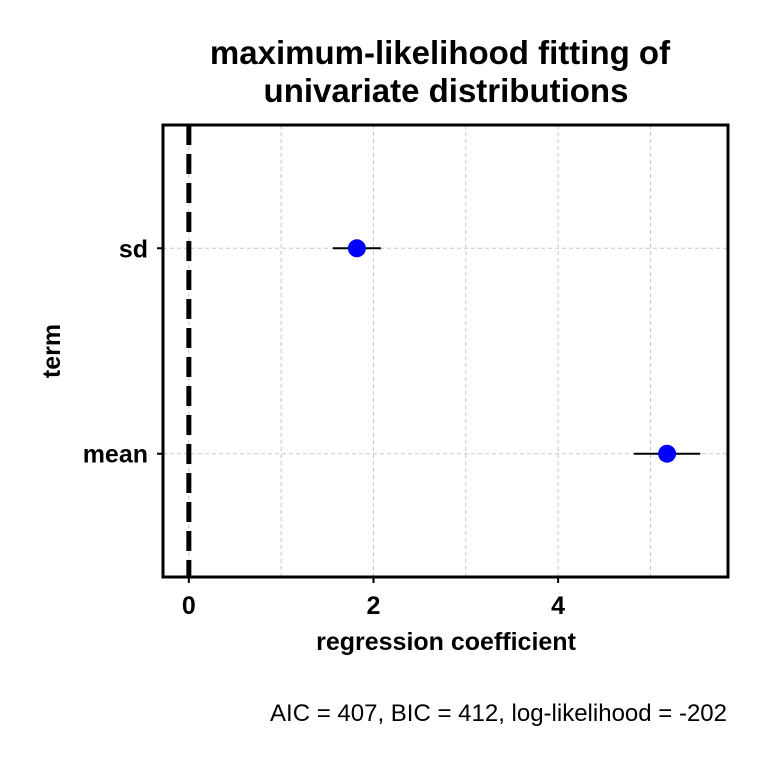  What do you see at coordinates (115, 455) in the screenshot?
I see `y-tick-label: mean` at bounding box center [115, 455].